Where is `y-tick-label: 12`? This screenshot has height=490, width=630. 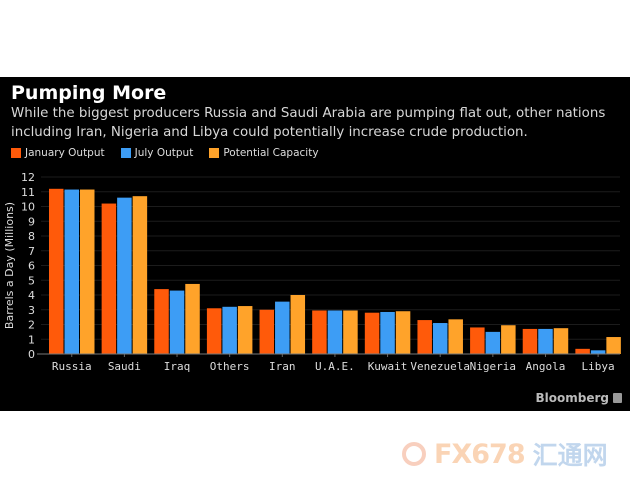
y-tick-label: 12 is located at coordinates (28, 177).